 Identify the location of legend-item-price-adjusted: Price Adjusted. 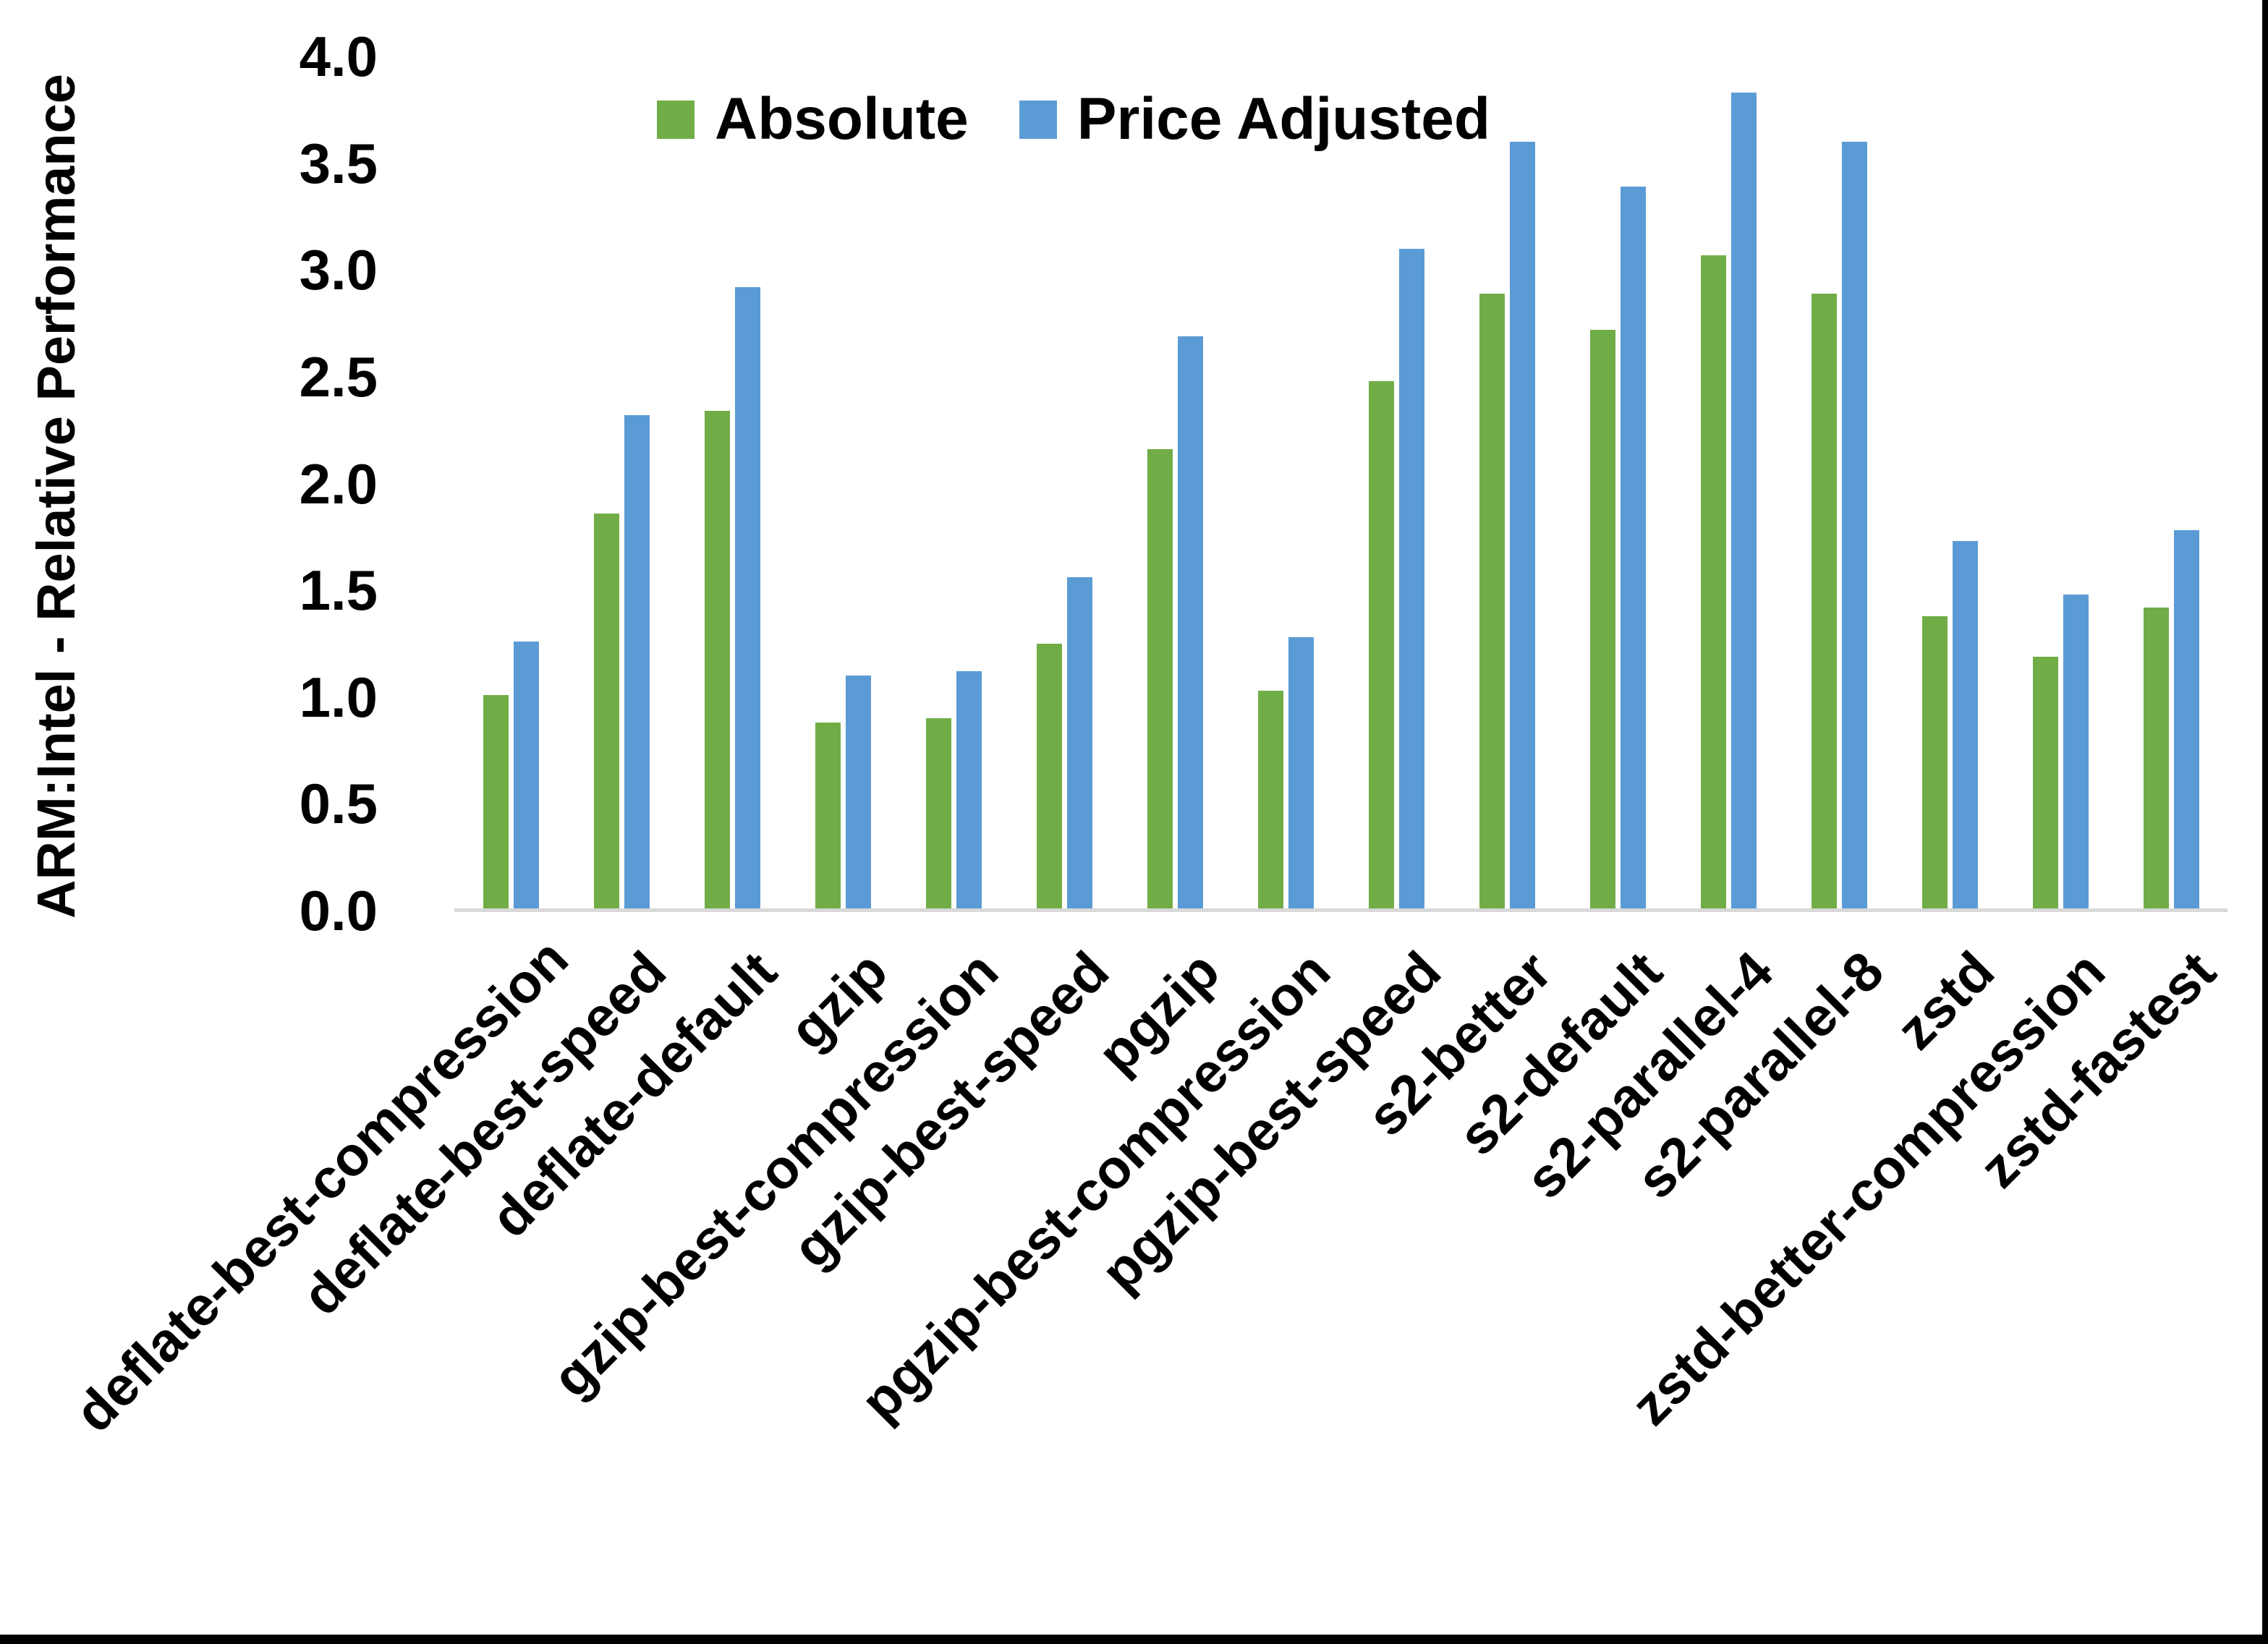
(1254, 119).